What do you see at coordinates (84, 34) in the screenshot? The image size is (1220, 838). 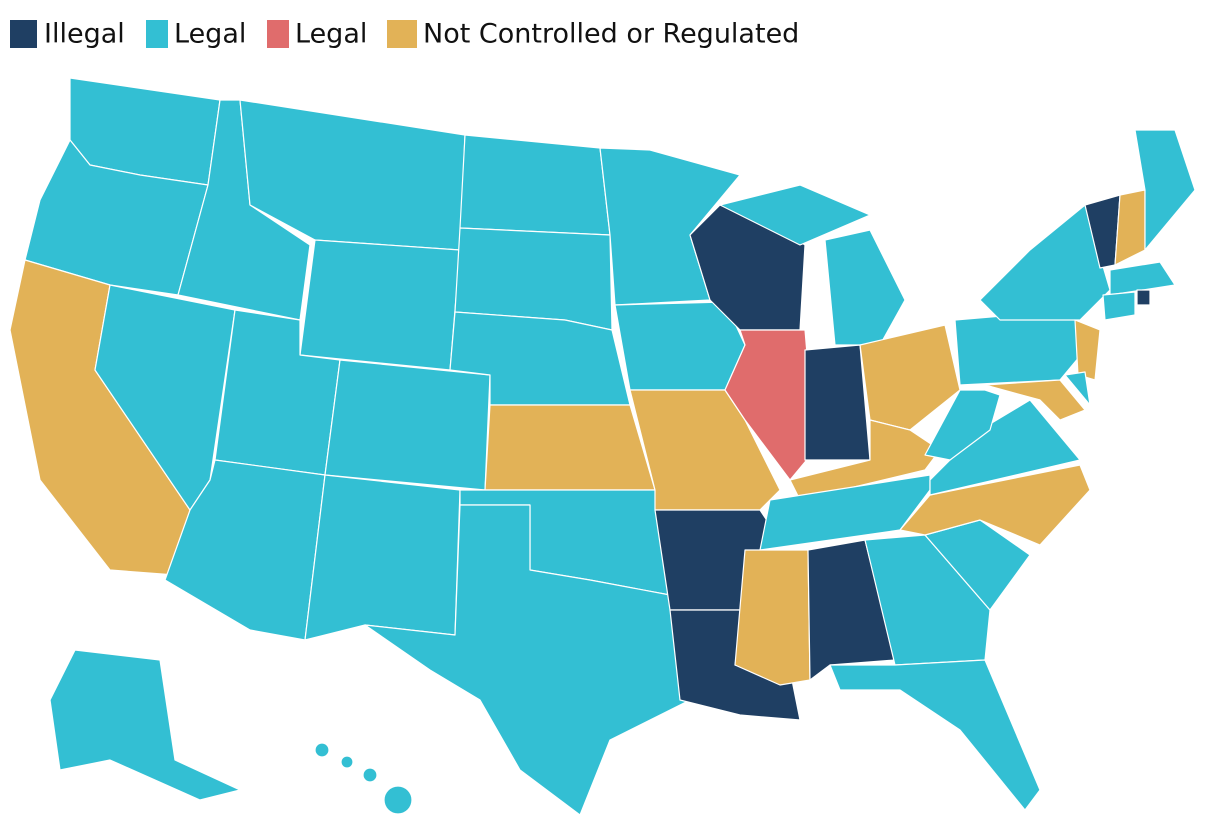 I see `legend-label: Illegal` at bounding box center [84, 34].